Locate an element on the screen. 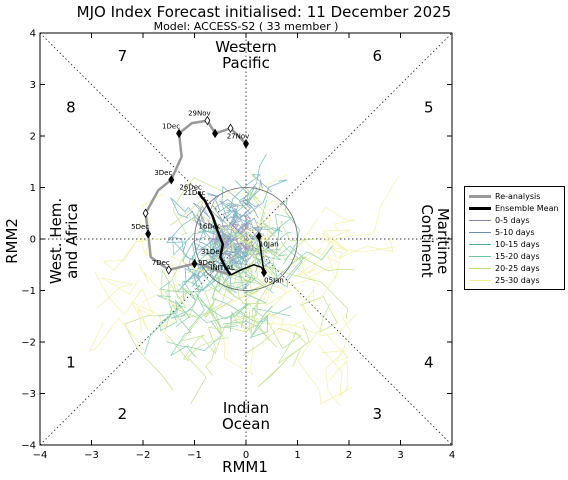 The image size is (568, 480). y-tick-label: 3 is located at coordinates (33, 85).